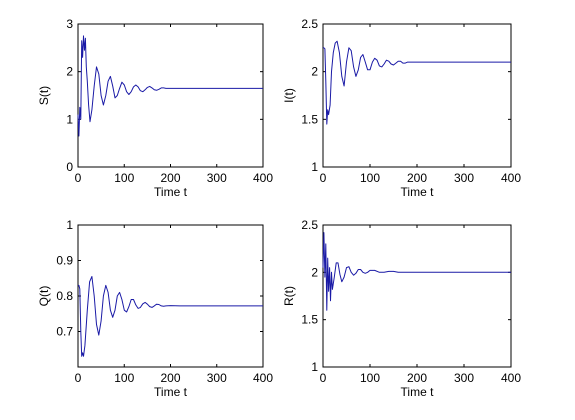 The height and width of the screenshot is (420, 575). Describe the element at coordinates (314, 272) in the screenshot. I see `y-tick-label-r-2: 2` at that location.